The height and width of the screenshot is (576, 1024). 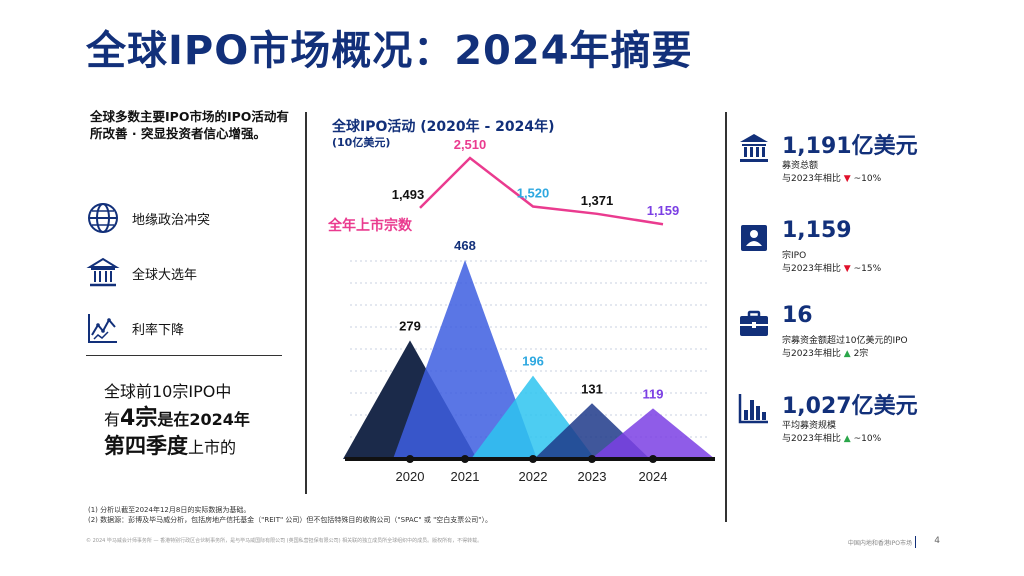 I want to click on x-tick-label: 2020, so click(x=410, y=476).